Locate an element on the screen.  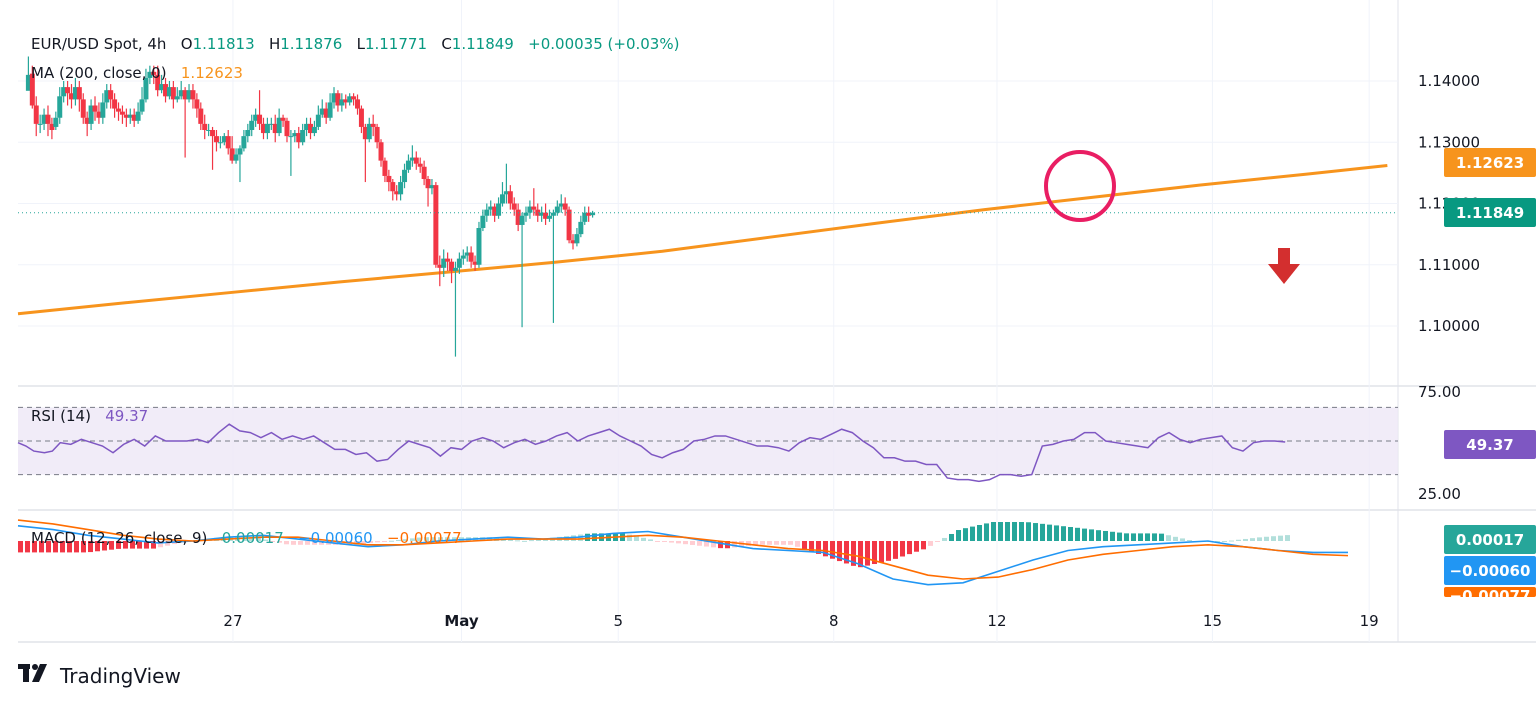
highlight-circle is located at coordinates (1080, 186).